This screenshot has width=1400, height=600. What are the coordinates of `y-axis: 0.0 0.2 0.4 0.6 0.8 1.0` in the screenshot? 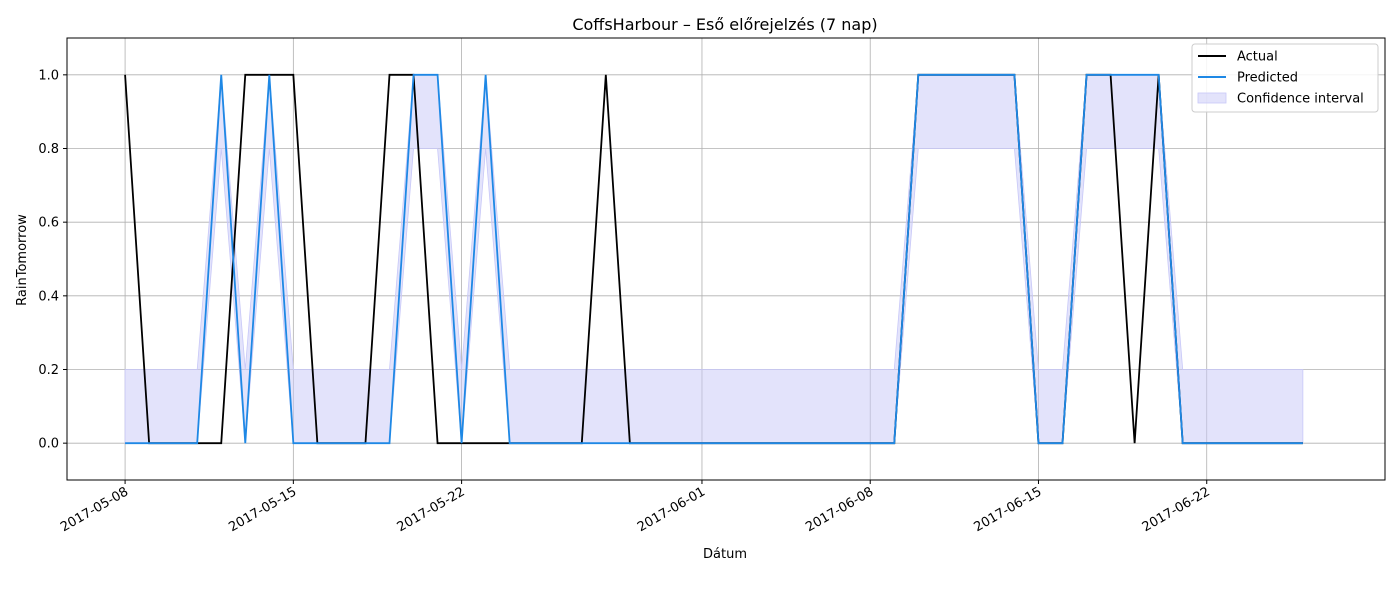 It's located at (52, 260).